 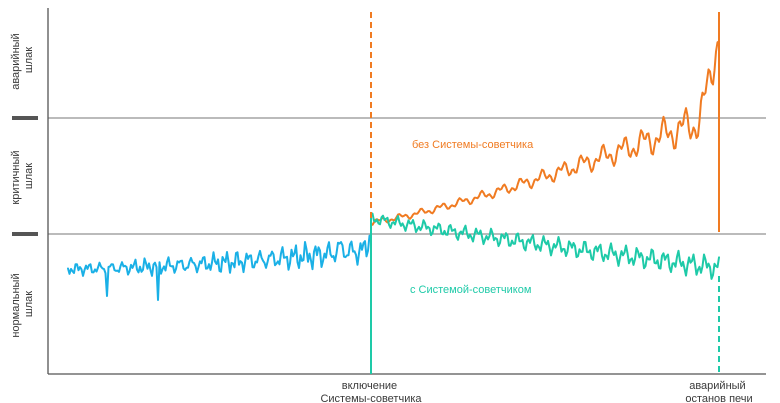 What do you see at coordinates (29, 60) in the screenshot?
I see `zone-label-emergency-line2: шлак` at bounding box center [29, 60].